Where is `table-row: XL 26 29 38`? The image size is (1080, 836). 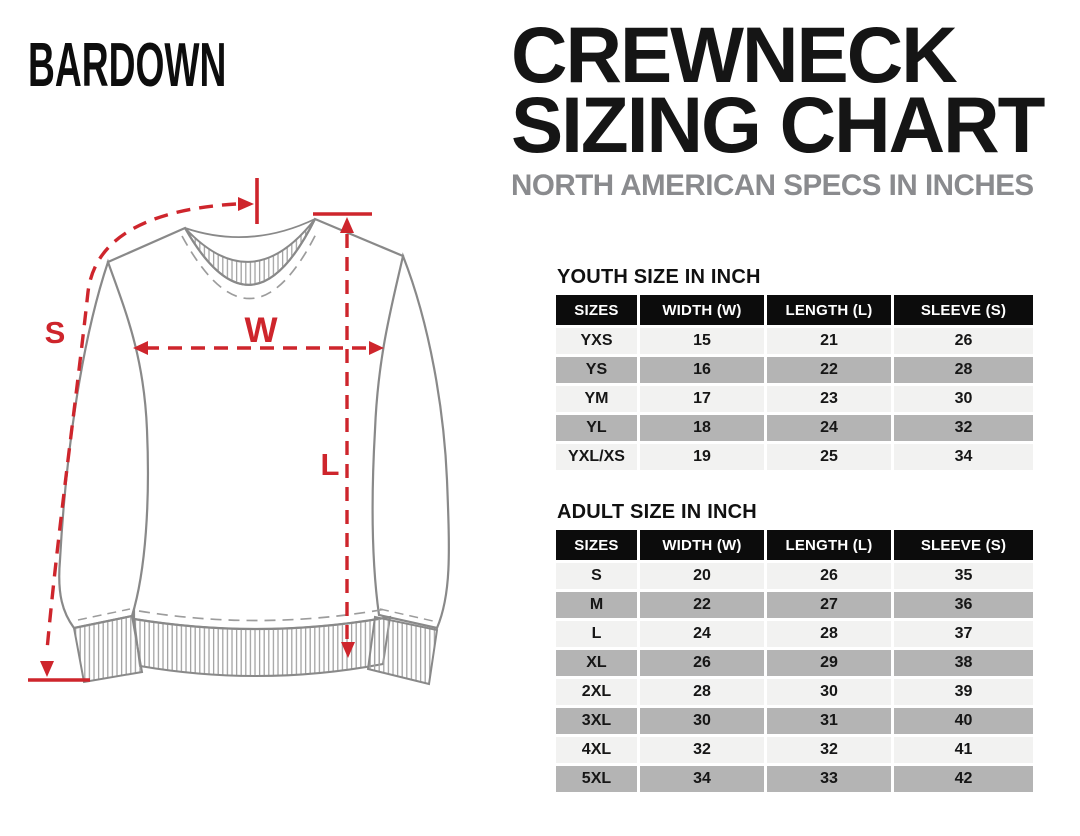 table-row: XL 26 29 38 is located at coordinates (794, 663).